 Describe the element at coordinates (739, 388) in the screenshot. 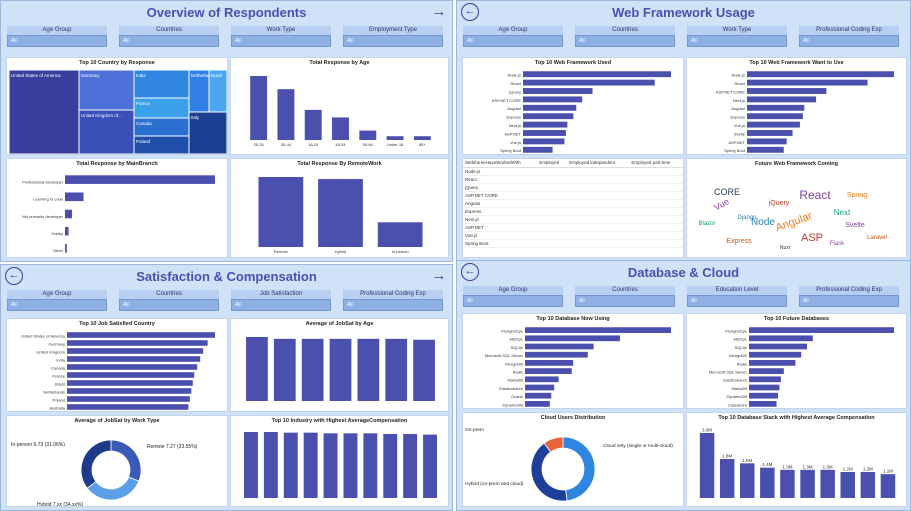

I see `category-label: MariaDB` at that location.